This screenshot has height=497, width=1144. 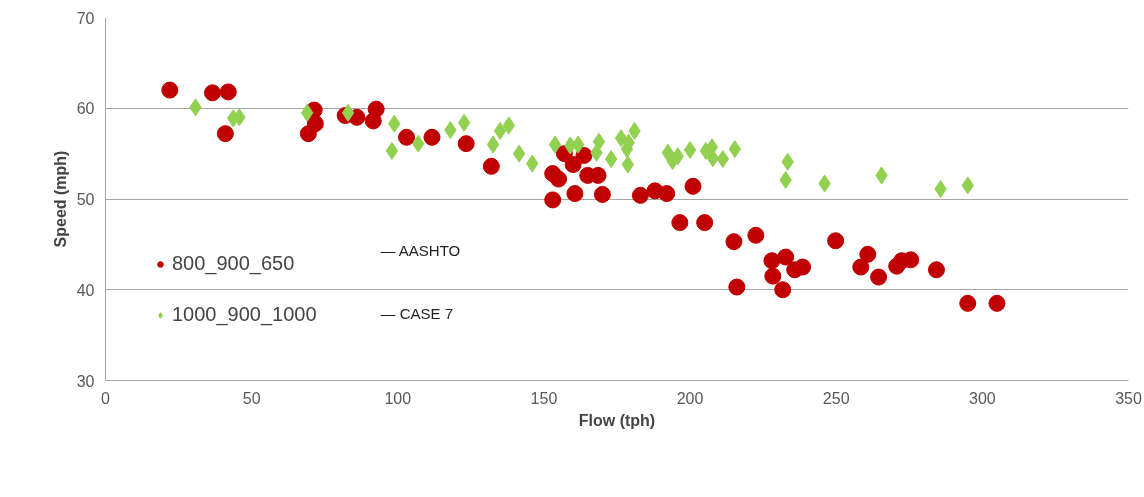 I want to click on legend-label: 1000_900_1000, so click(x=244, y=314).